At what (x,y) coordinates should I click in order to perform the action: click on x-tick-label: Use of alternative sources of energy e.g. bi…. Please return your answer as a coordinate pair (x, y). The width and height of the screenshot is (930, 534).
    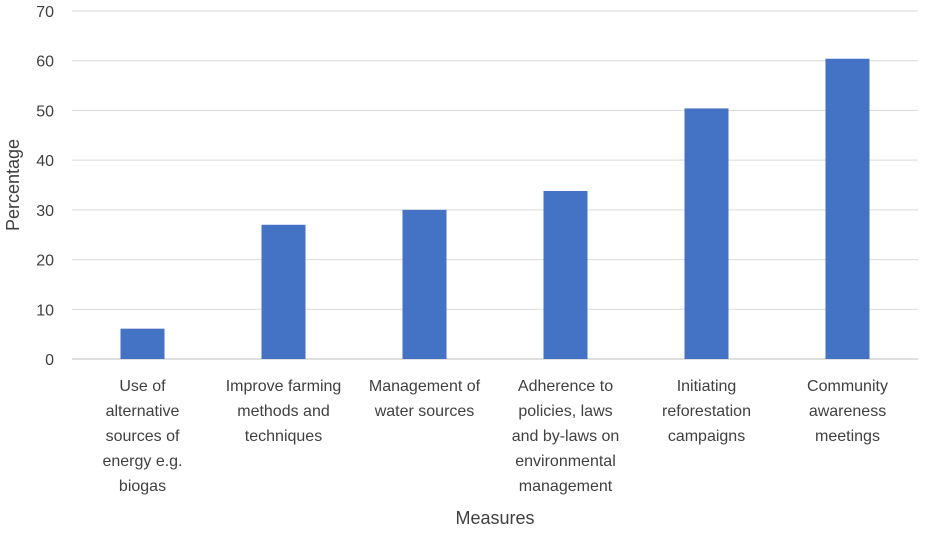
    Looking at the image, I should click on (142, 436).